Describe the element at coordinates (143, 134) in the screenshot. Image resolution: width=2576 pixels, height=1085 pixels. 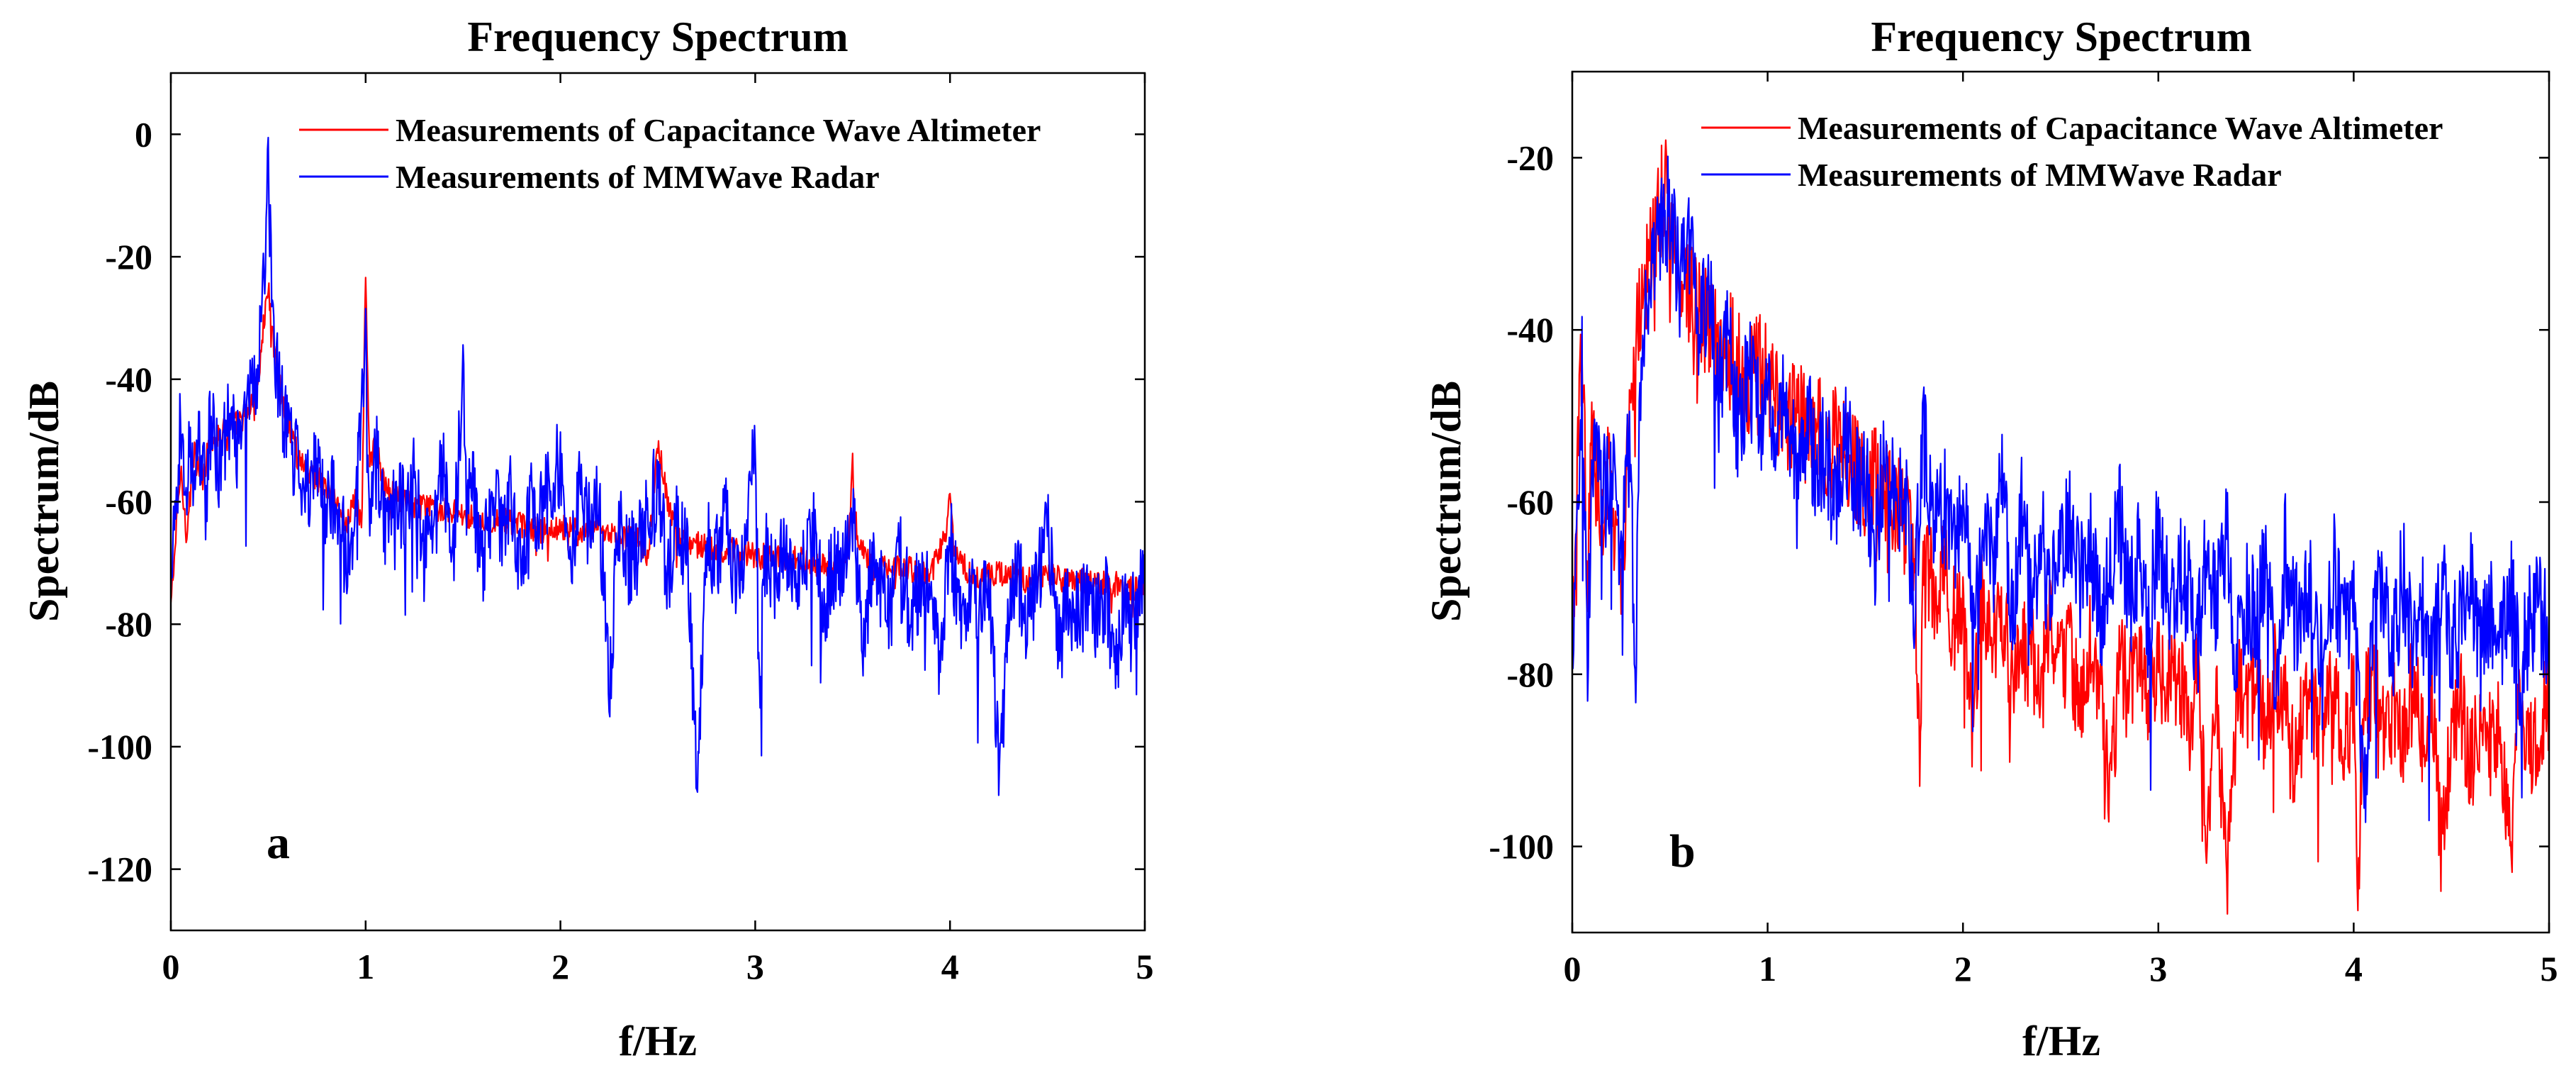
I see `y-tick-label: 0` at that location.